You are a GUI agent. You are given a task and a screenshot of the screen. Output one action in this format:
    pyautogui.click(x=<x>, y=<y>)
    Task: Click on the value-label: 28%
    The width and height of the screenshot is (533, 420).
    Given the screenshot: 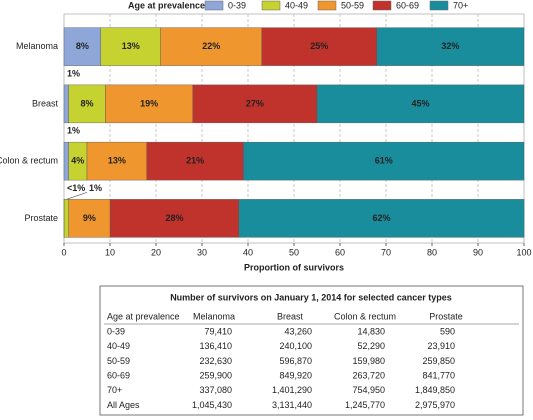 What is the action you would take?
    pyautogui.click(x=174, y=218)
    